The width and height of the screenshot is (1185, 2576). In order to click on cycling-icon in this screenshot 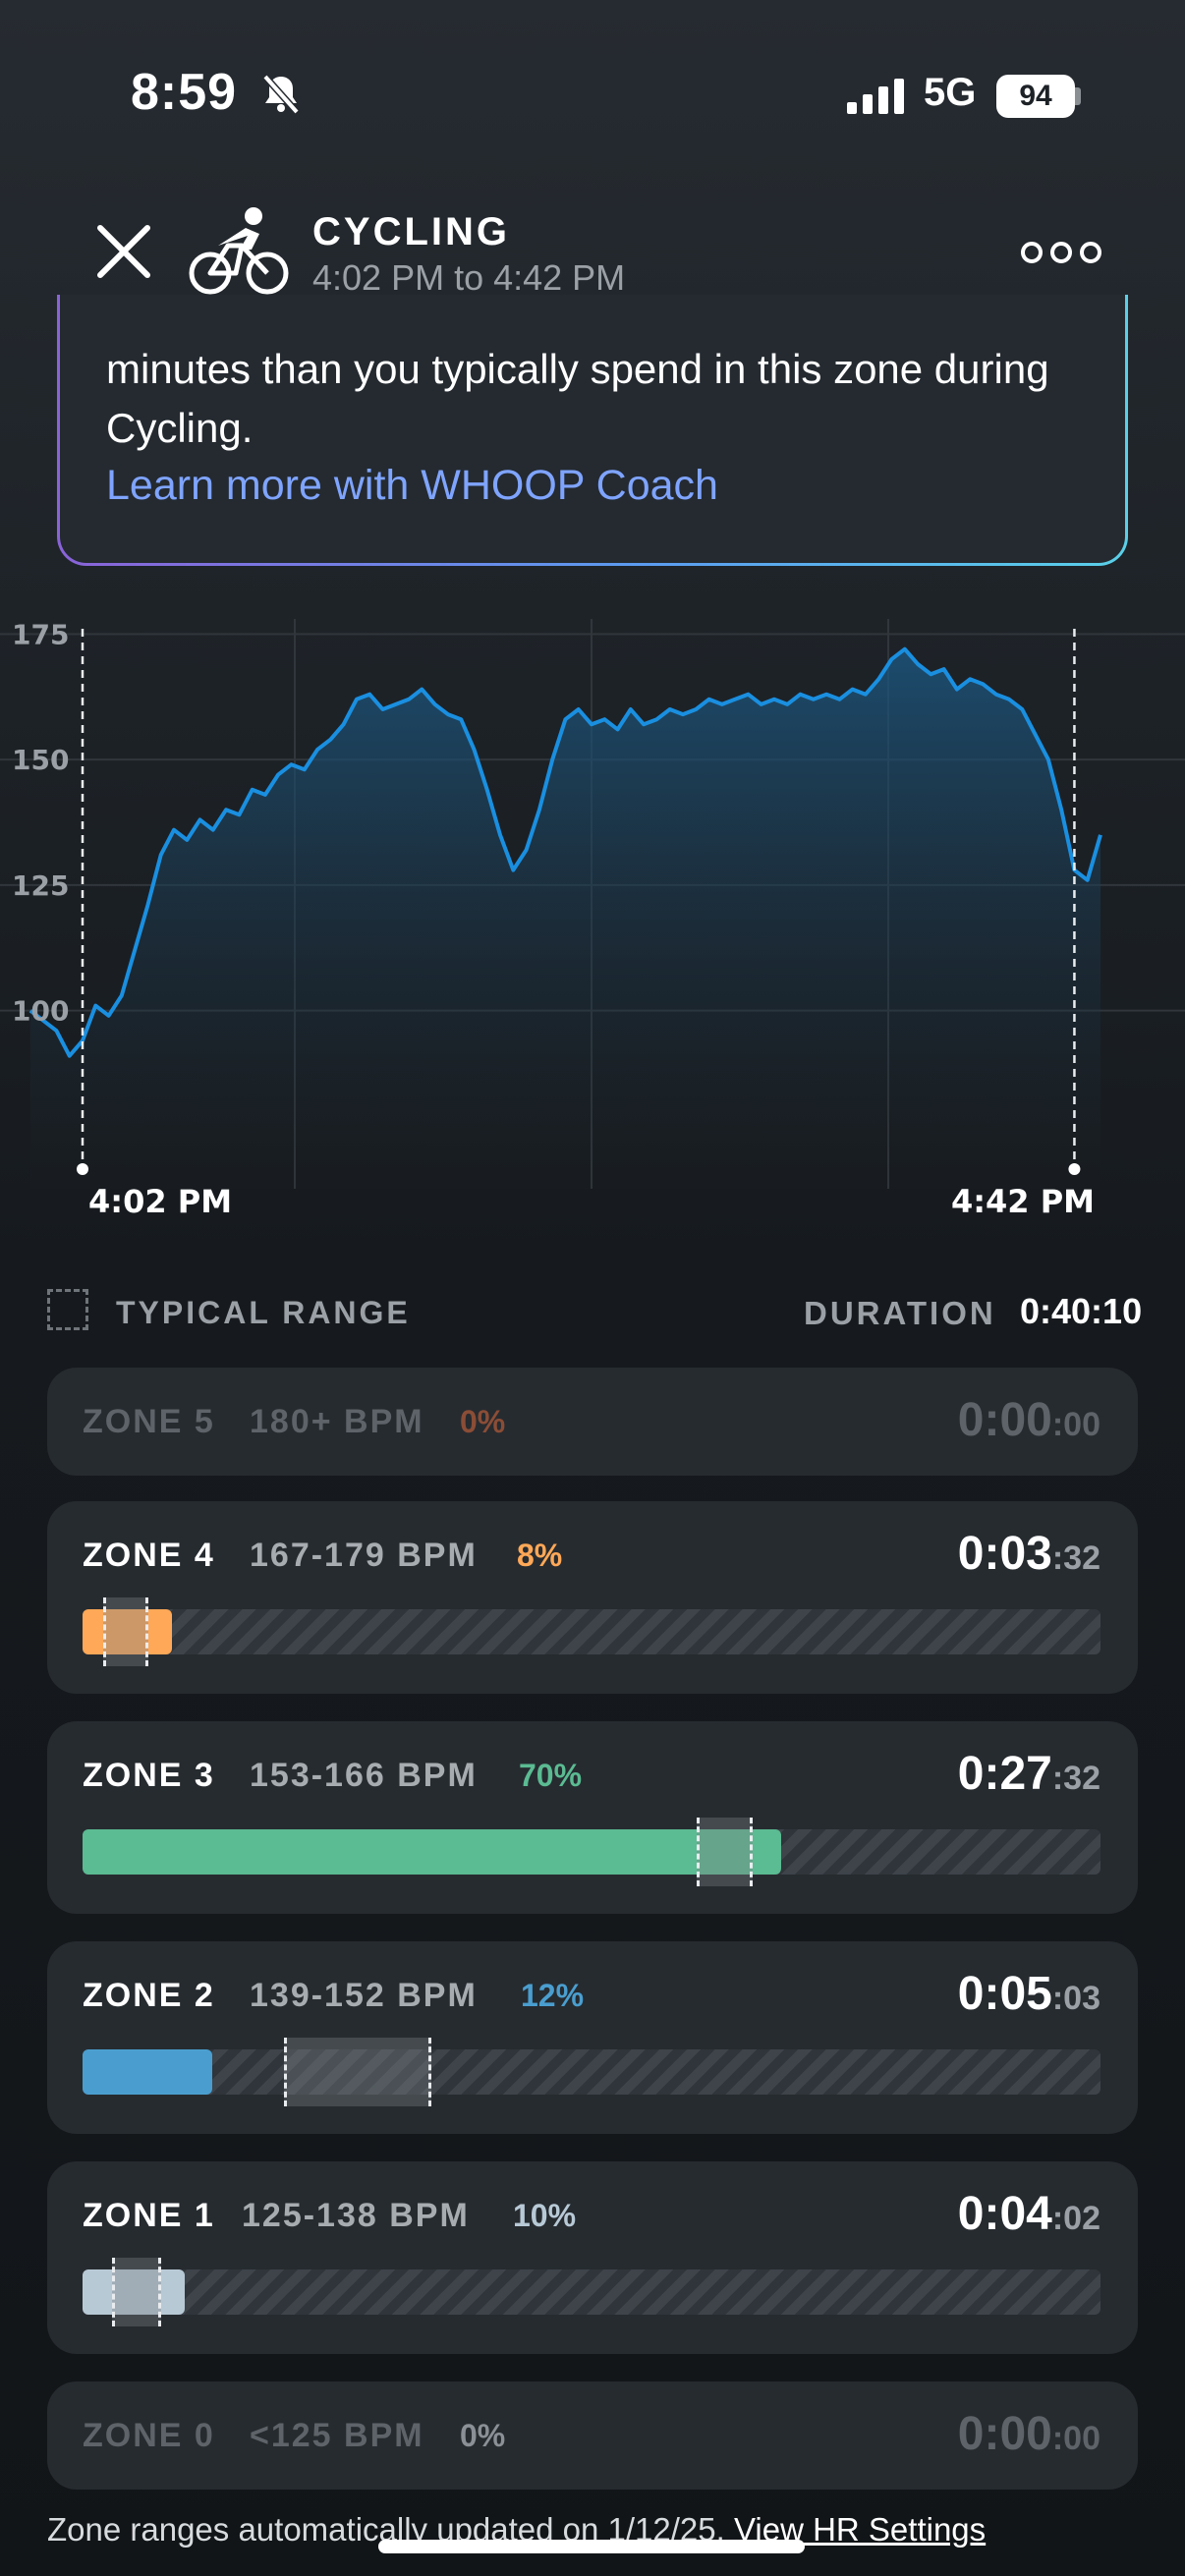, I will do `click(239, 251)`.